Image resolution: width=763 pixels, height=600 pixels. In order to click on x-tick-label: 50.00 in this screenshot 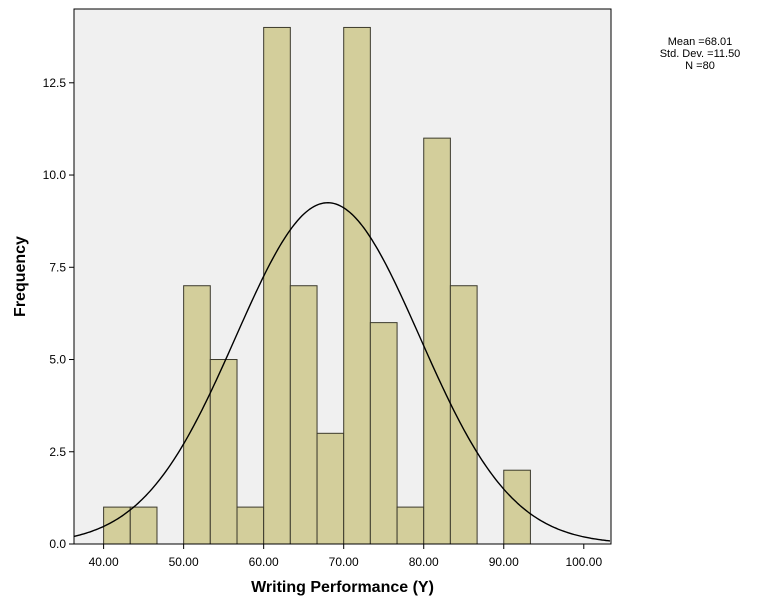, I will do `click(184, 562)`.